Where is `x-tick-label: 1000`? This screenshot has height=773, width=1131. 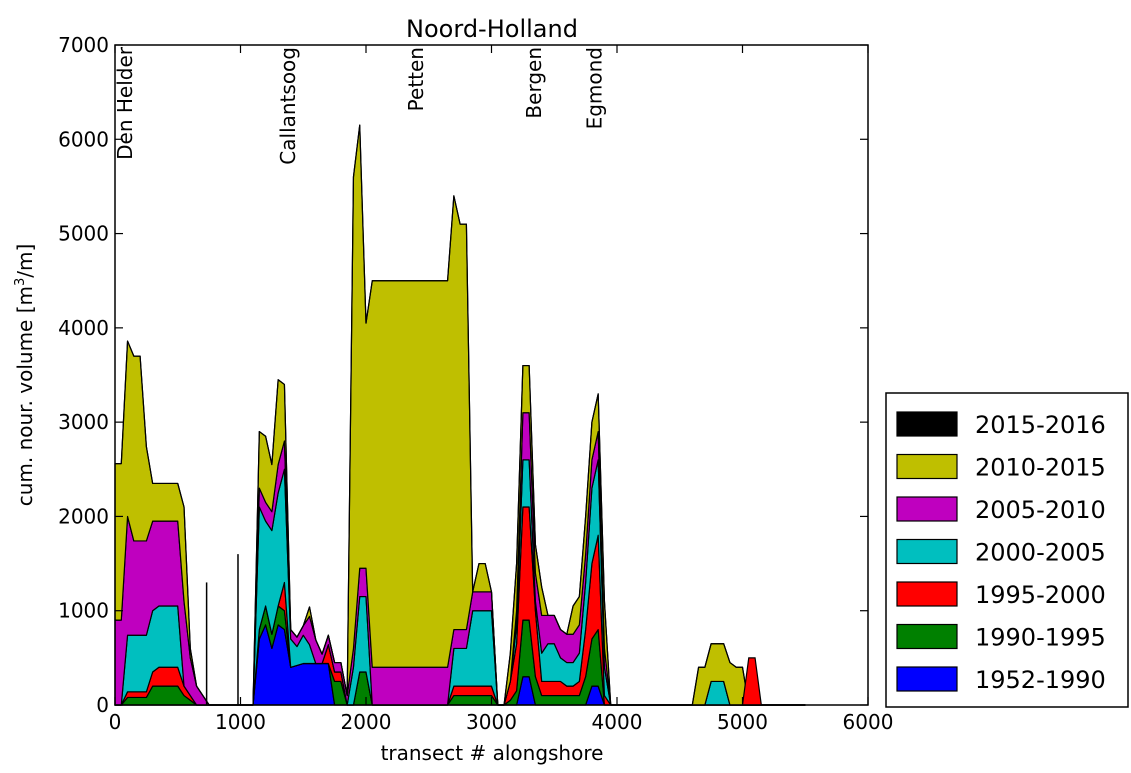 x-tick-label: 1000 is located at coordinates (240, 722).